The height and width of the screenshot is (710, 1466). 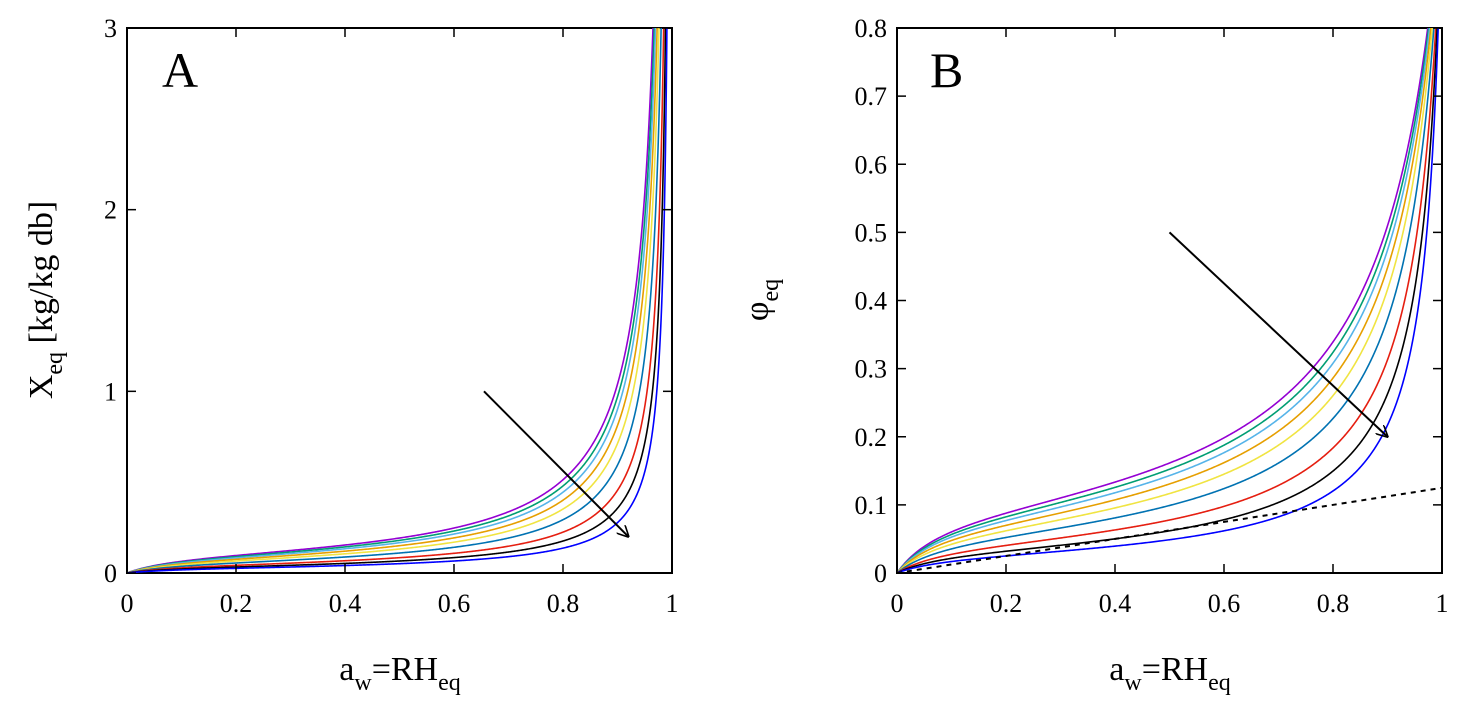 I want to click on panel-b-x-tick-label: 0.6, so click(x=1224, y=603).